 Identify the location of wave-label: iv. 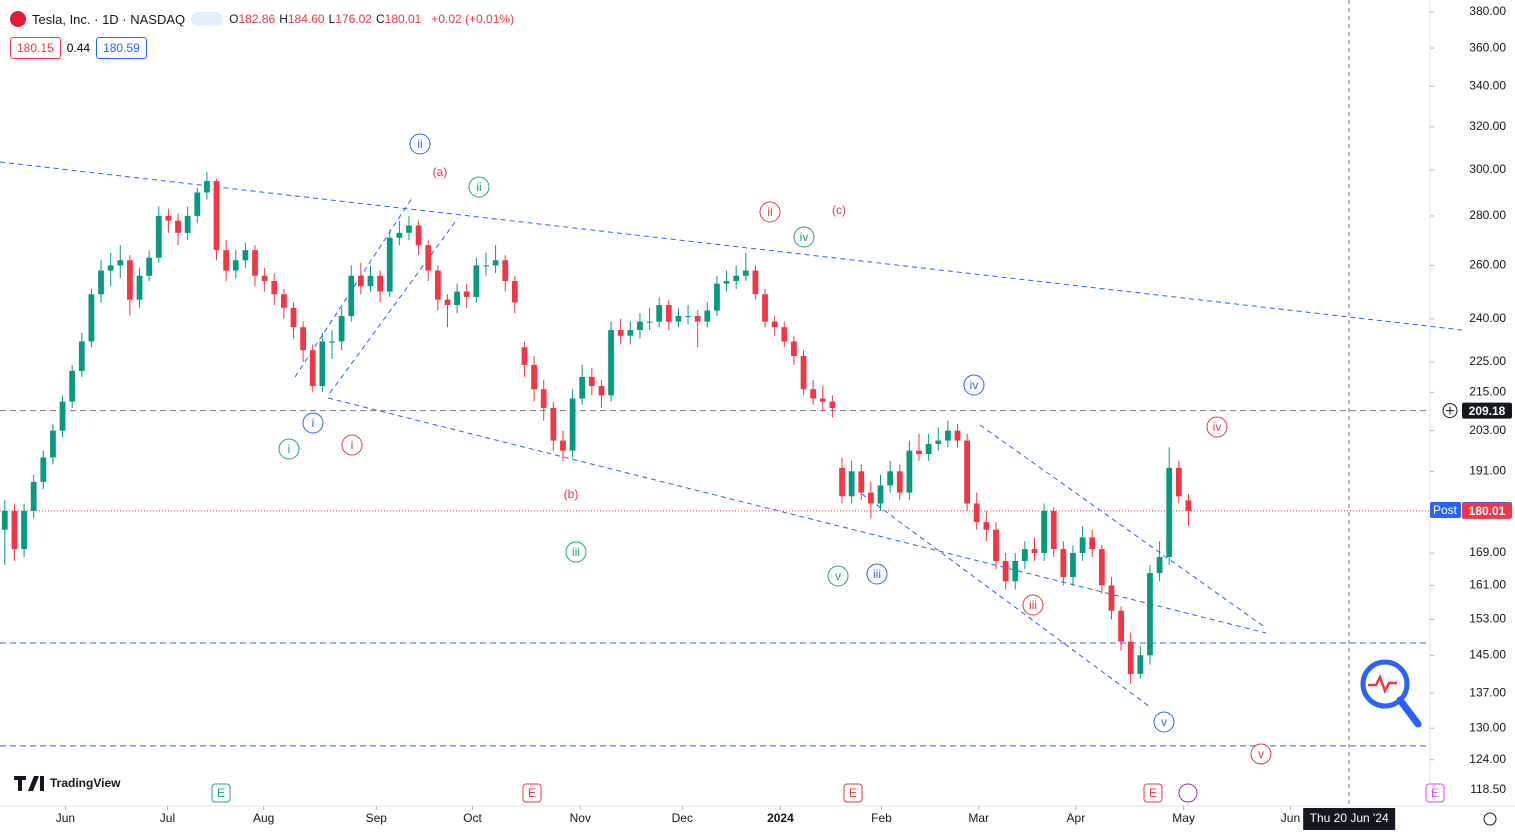
(804, 237).